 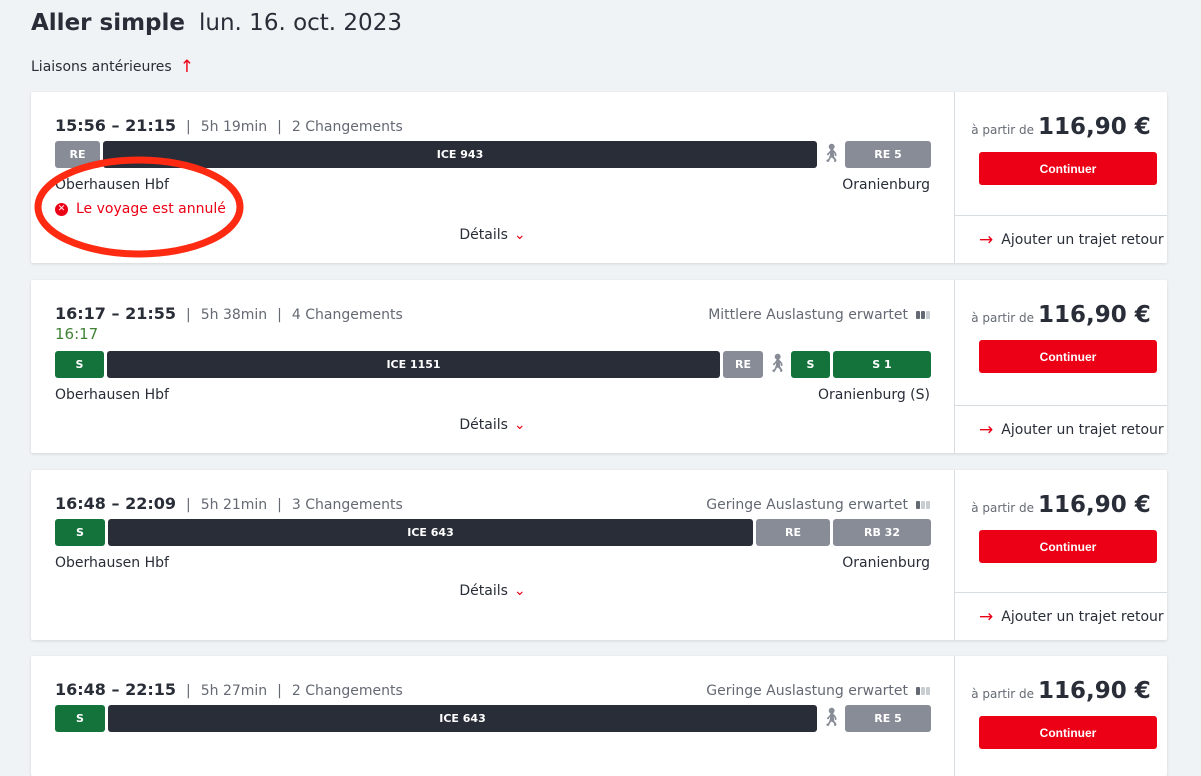 I want to click on occupancy-label: Mittlere Auslastung erwartet, so click(x=808, y=315).